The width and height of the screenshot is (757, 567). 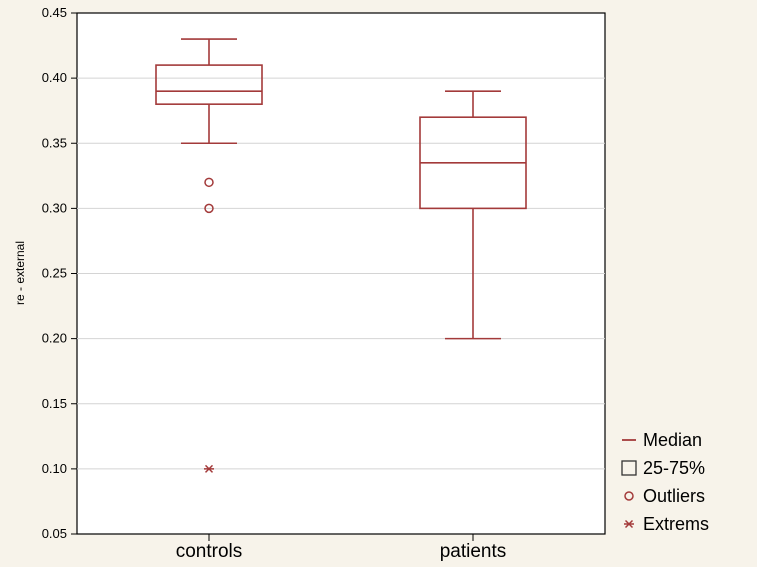 I want to click on legend-item-box: 25-75%, so click(x=663, y=468).